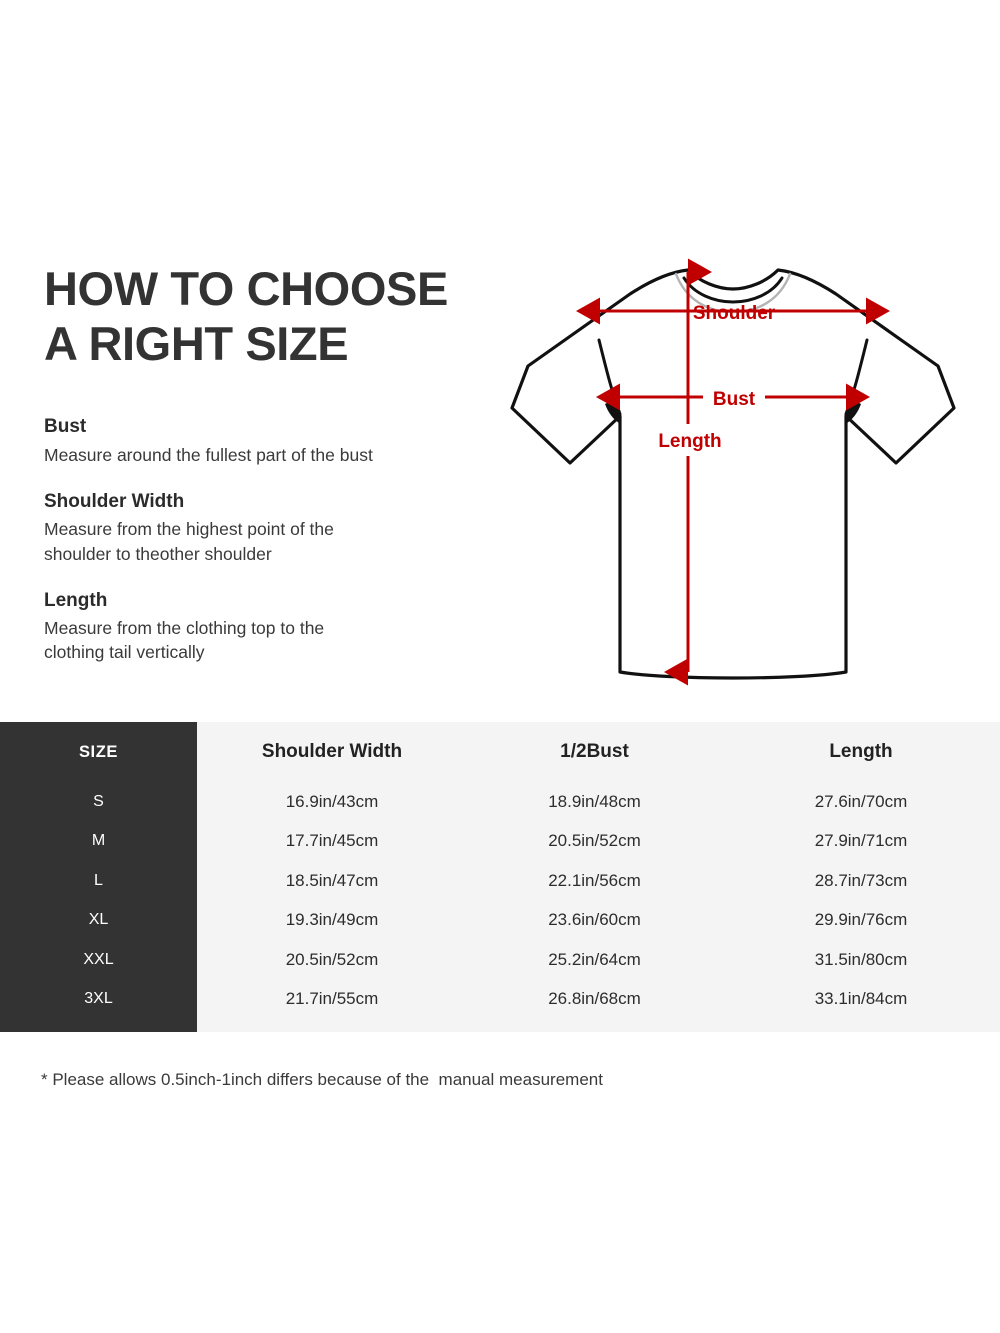 The image size is (1000, 1333). I want to click on tshirt-outline-icon, so click(733, 474).